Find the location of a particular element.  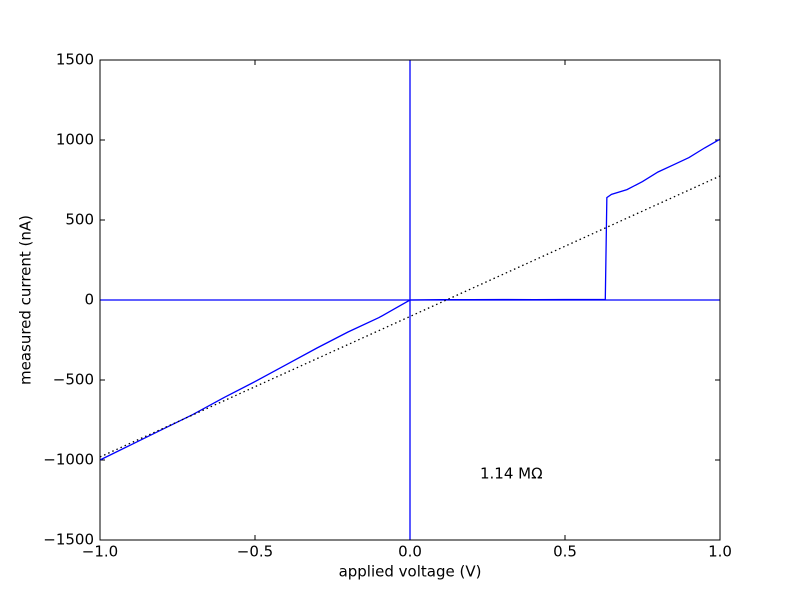

x-tick-label: 0.5 is located at coordinates (565, 552).